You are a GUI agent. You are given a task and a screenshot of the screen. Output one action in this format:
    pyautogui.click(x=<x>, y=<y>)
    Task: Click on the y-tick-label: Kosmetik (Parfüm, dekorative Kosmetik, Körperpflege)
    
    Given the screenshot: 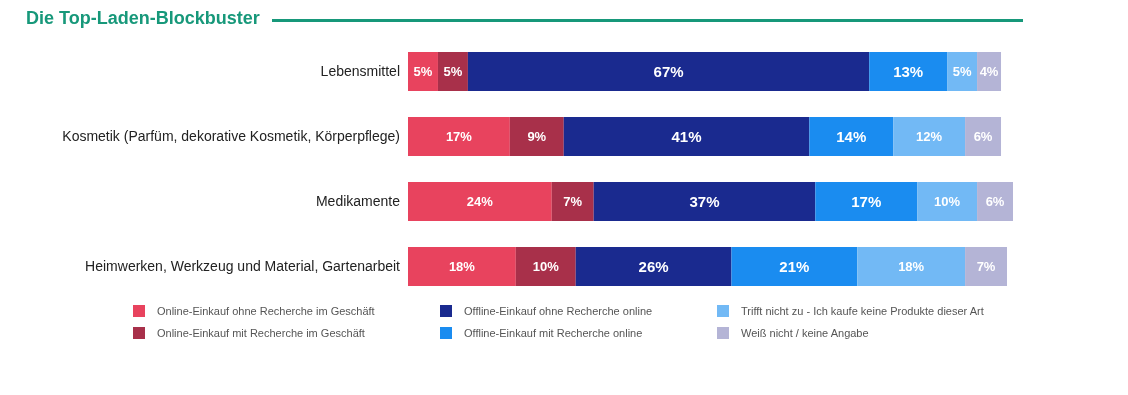 What is the action you would take?
    pyautogui.click(x=231, y=136)
    